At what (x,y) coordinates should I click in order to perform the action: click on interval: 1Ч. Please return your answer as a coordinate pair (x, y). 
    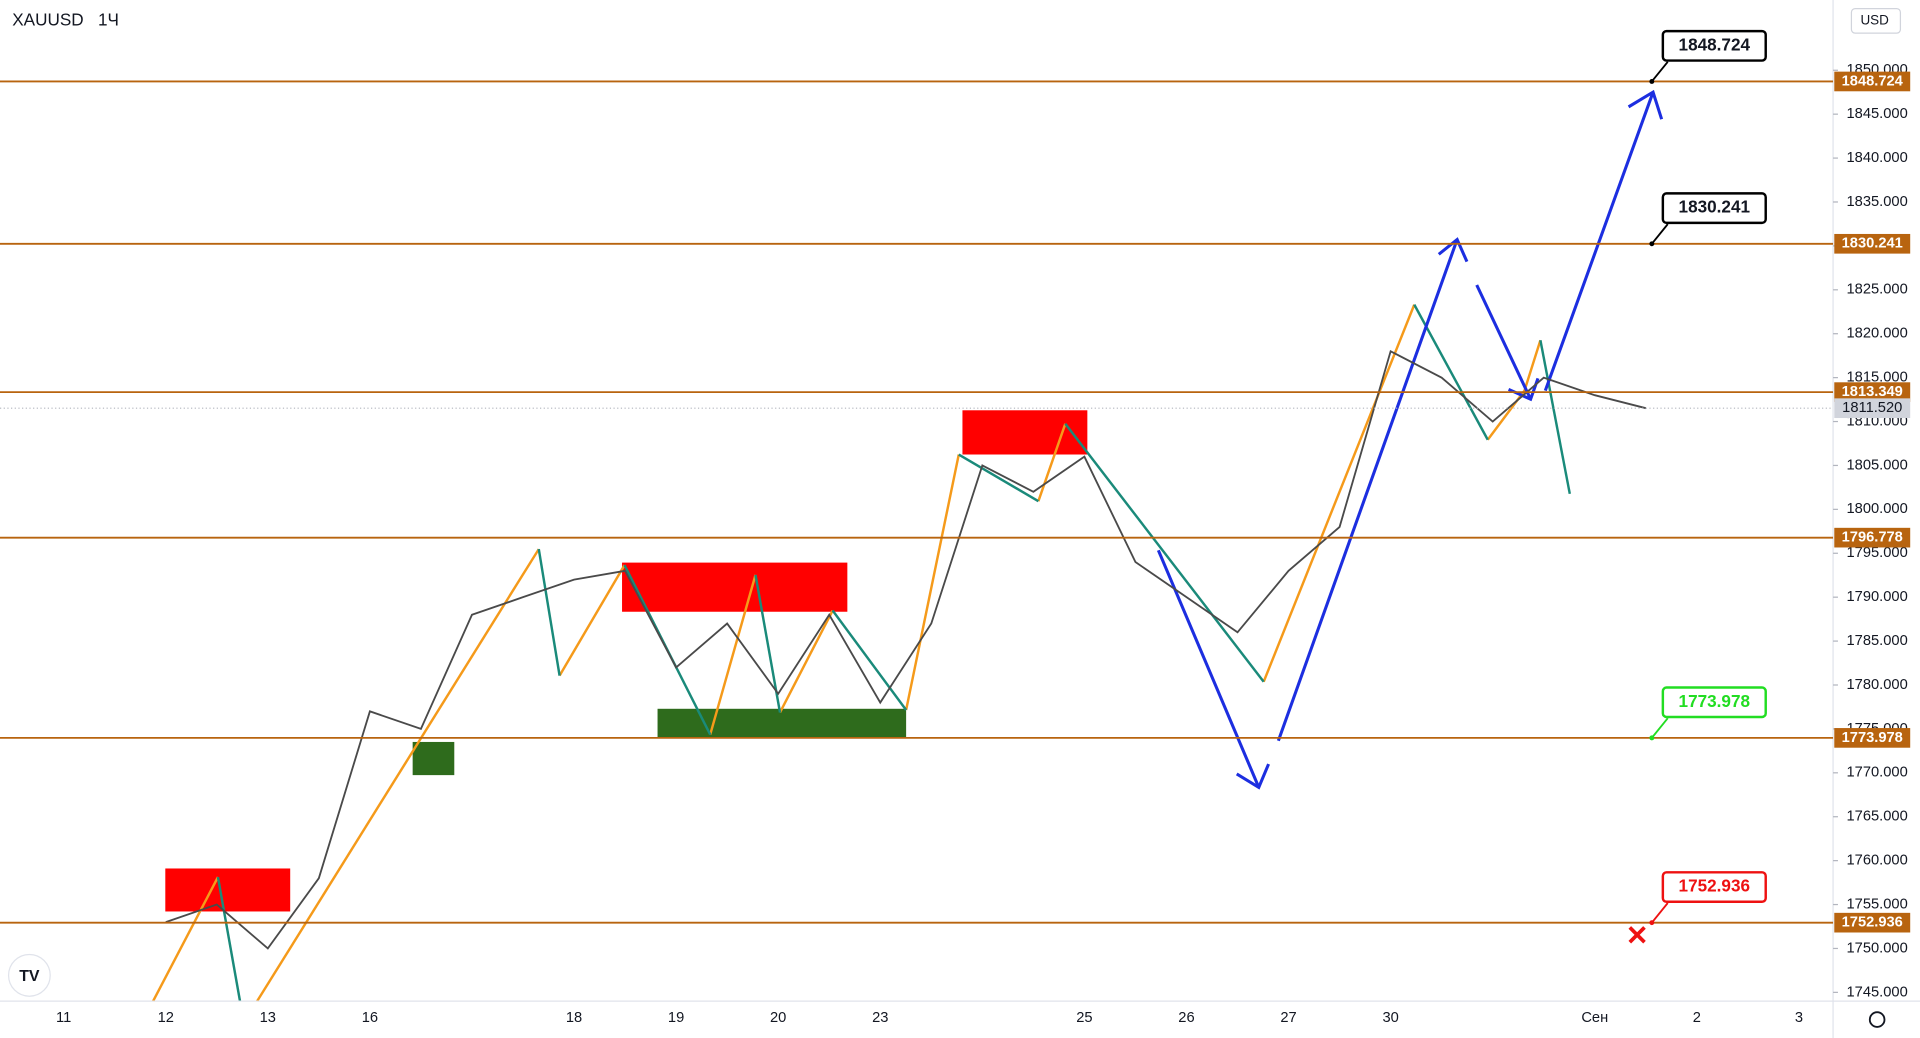
    Looking at the image, I should click on (108, 19).